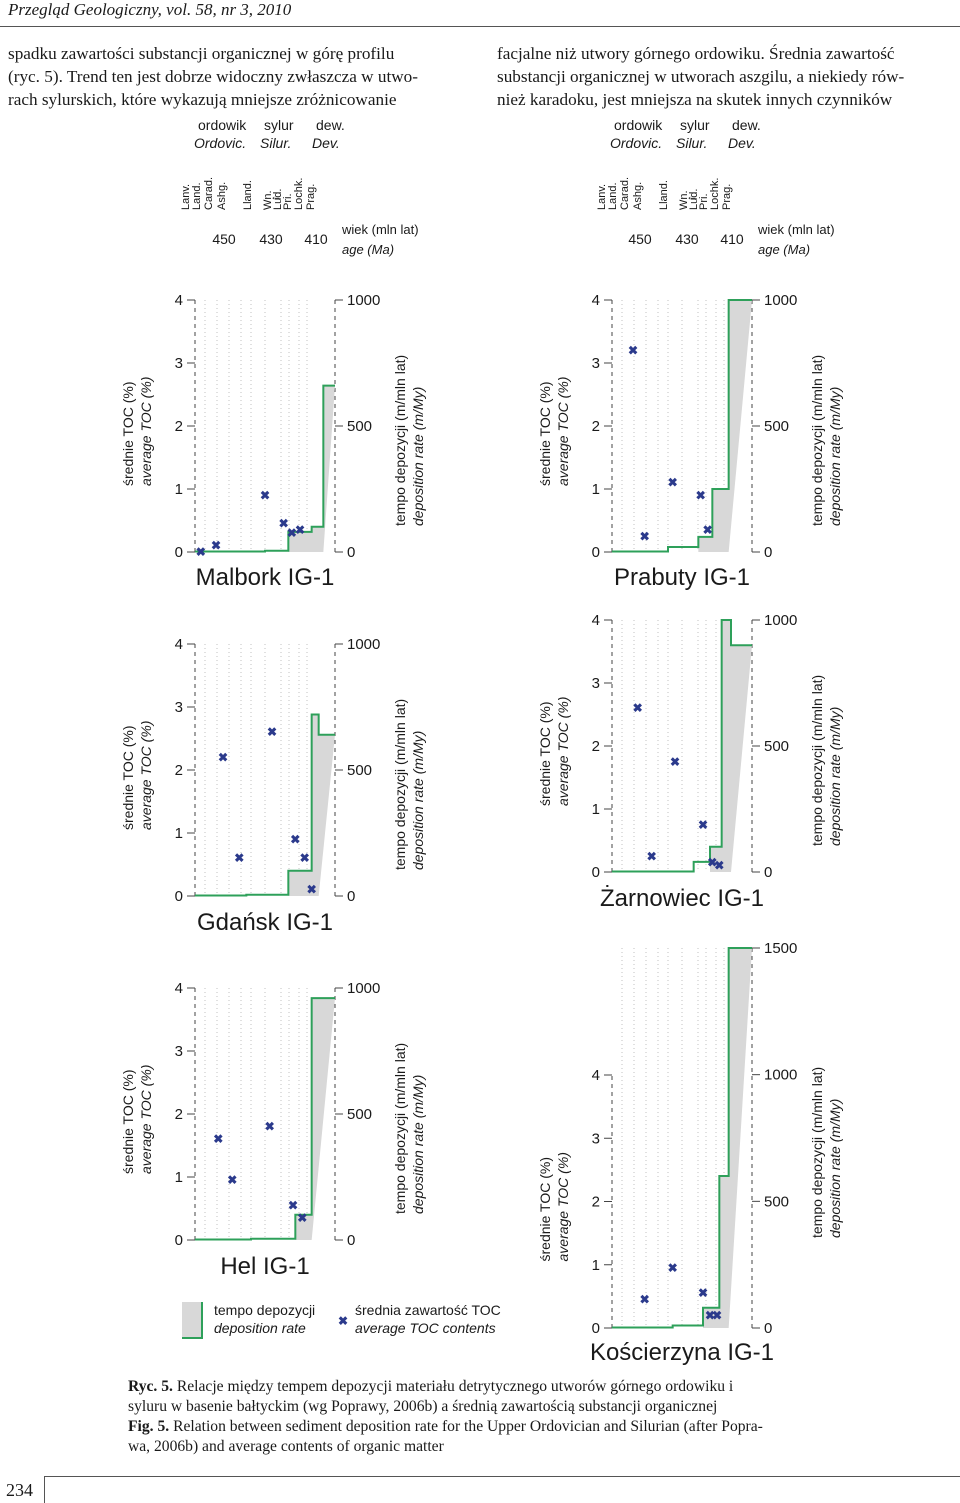 Image resolution: width=960 pixels, height=1503 pixels. Describe the element at coordinates (278, 199) in the screenshot. I see `stage-label: Lud.` at that location.